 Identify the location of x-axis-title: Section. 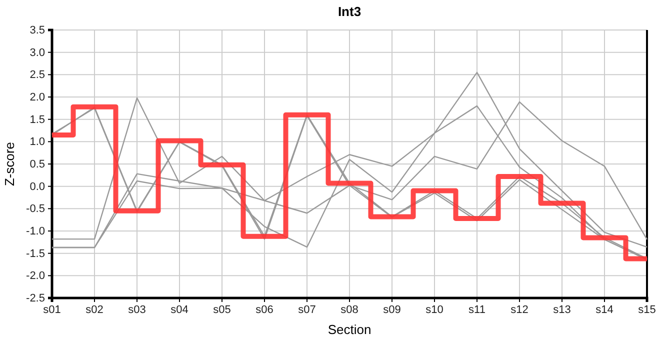
(350, 329).